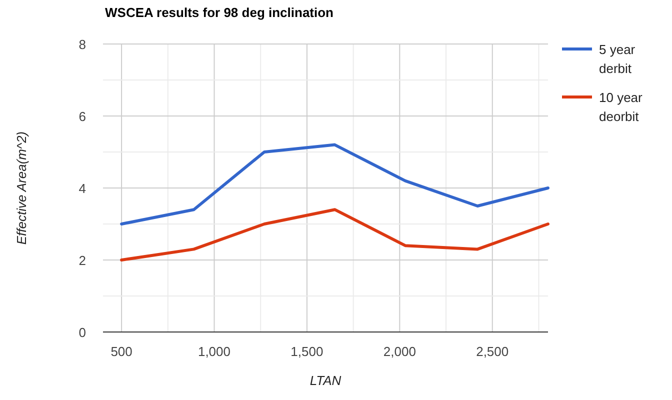  Describe the element at coordinates (82, 260) in the screenshot. I see `y-tick-label: 2` at that location.